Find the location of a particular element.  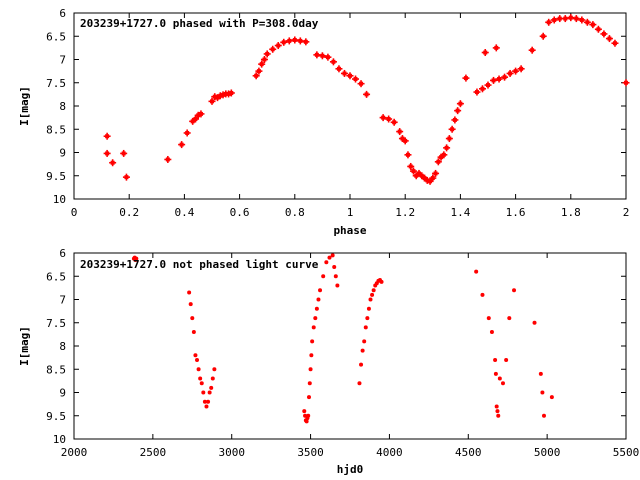

phased-x-tick-label: 1.2 is located at coordinates (405, 212).